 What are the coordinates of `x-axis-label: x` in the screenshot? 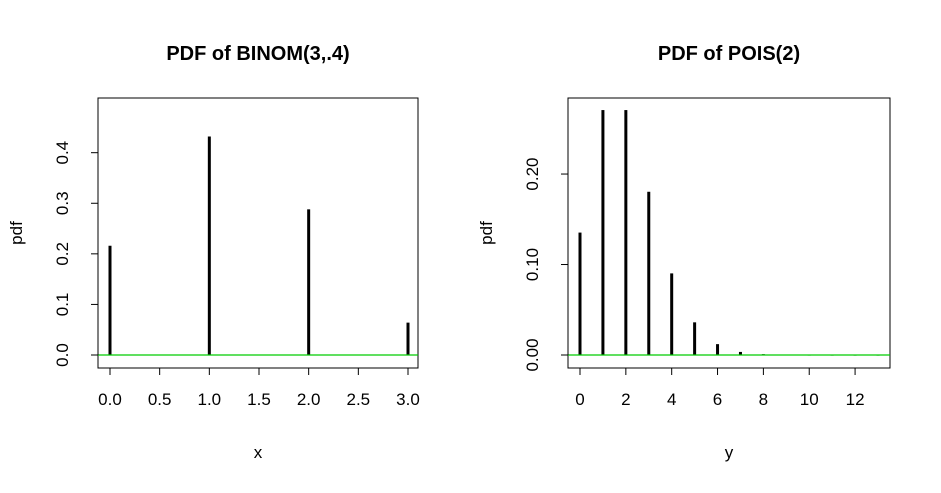 It's located at (258, 452).